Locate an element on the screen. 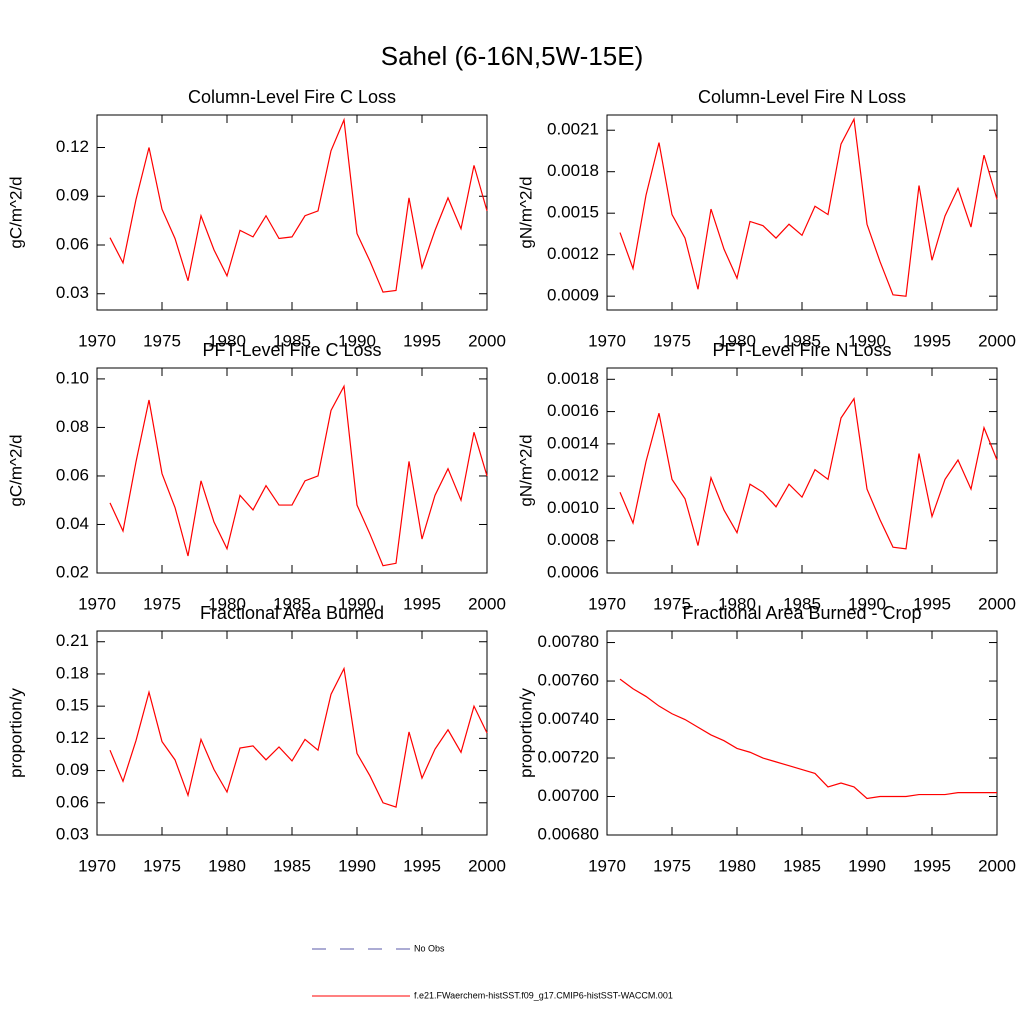 Image resolution: width=1024 pixels, height=1024 pixels. panel-title: PFT-Level Fire C Loss is located at coordinates (291, 350).